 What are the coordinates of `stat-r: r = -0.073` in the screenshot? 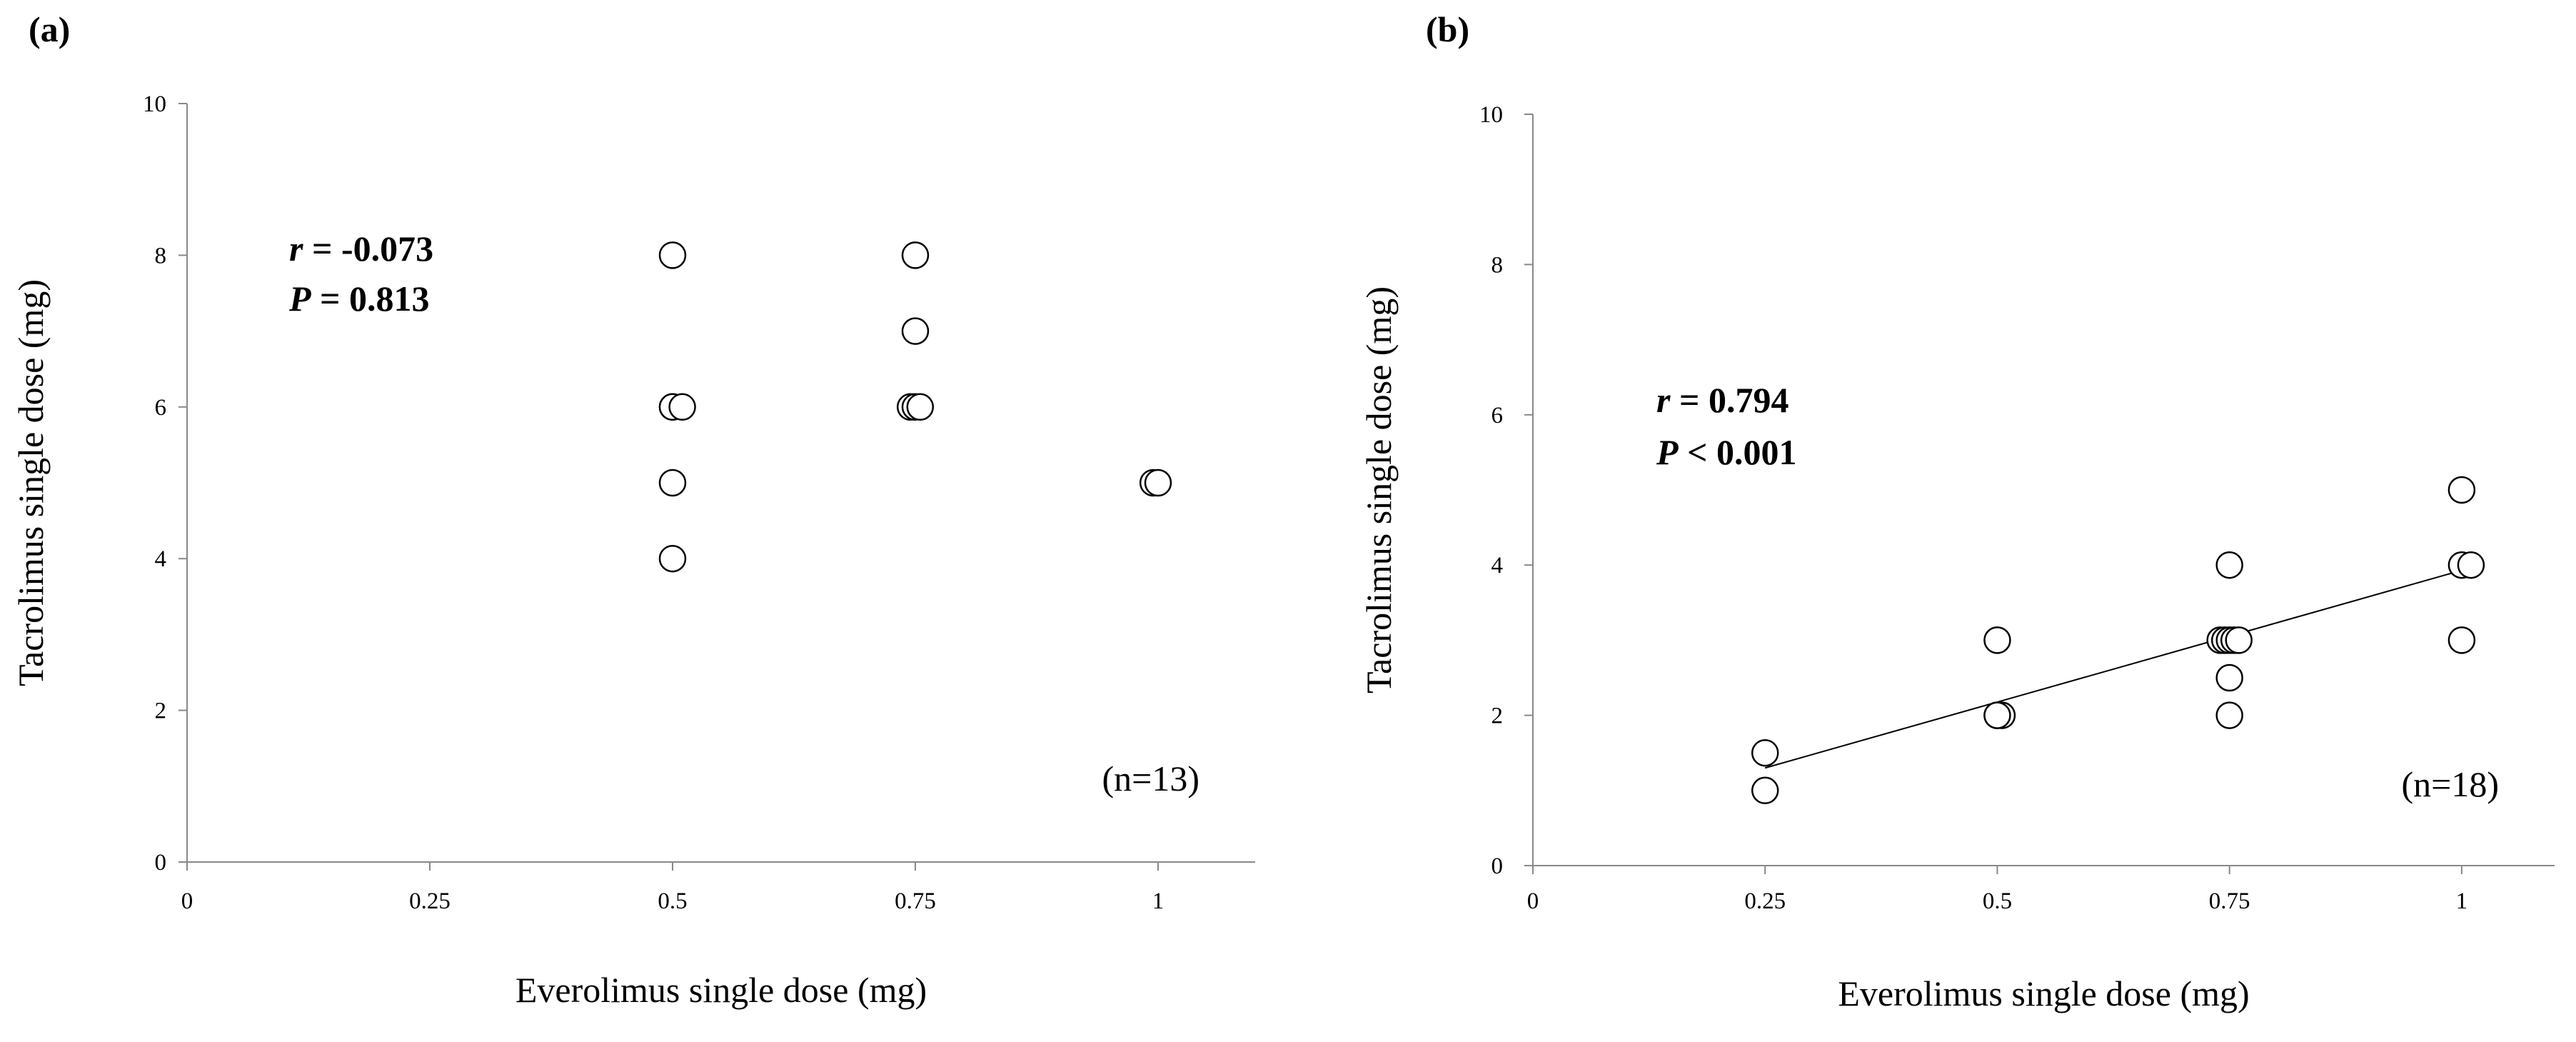 It's located at (361, 249).